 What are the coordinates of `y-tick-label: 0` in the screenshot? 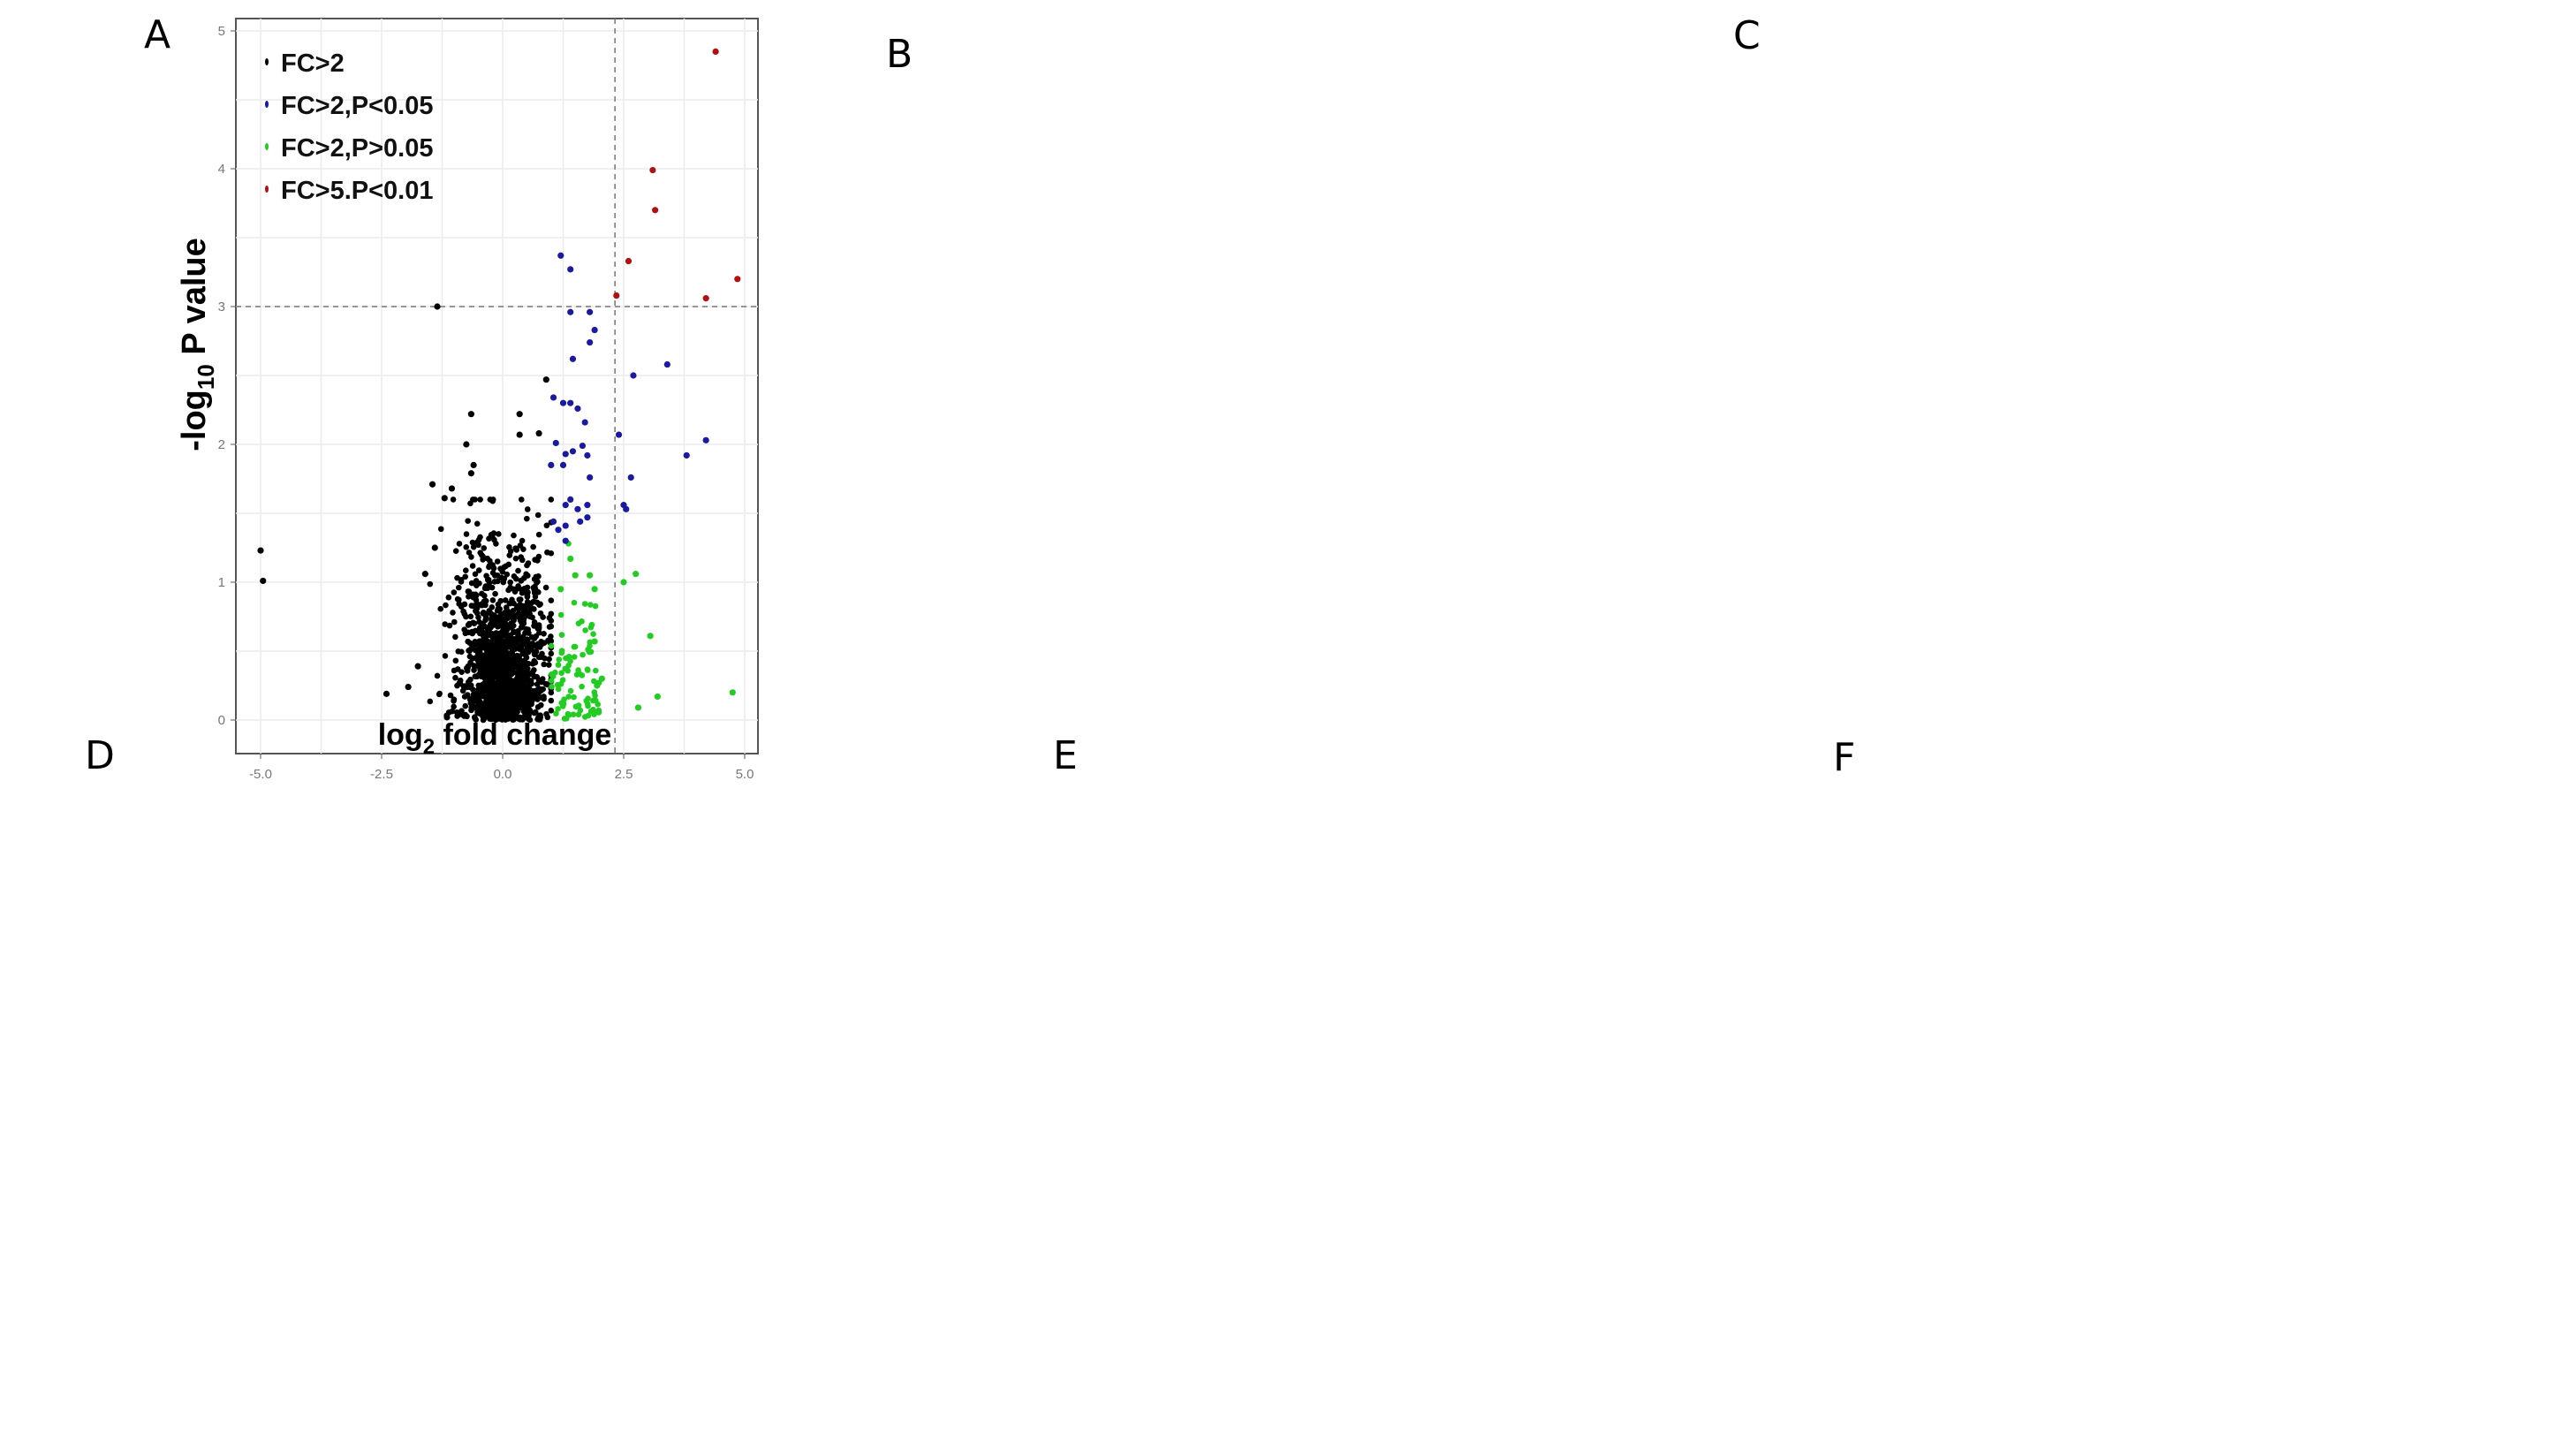 It's located at (221, 720).